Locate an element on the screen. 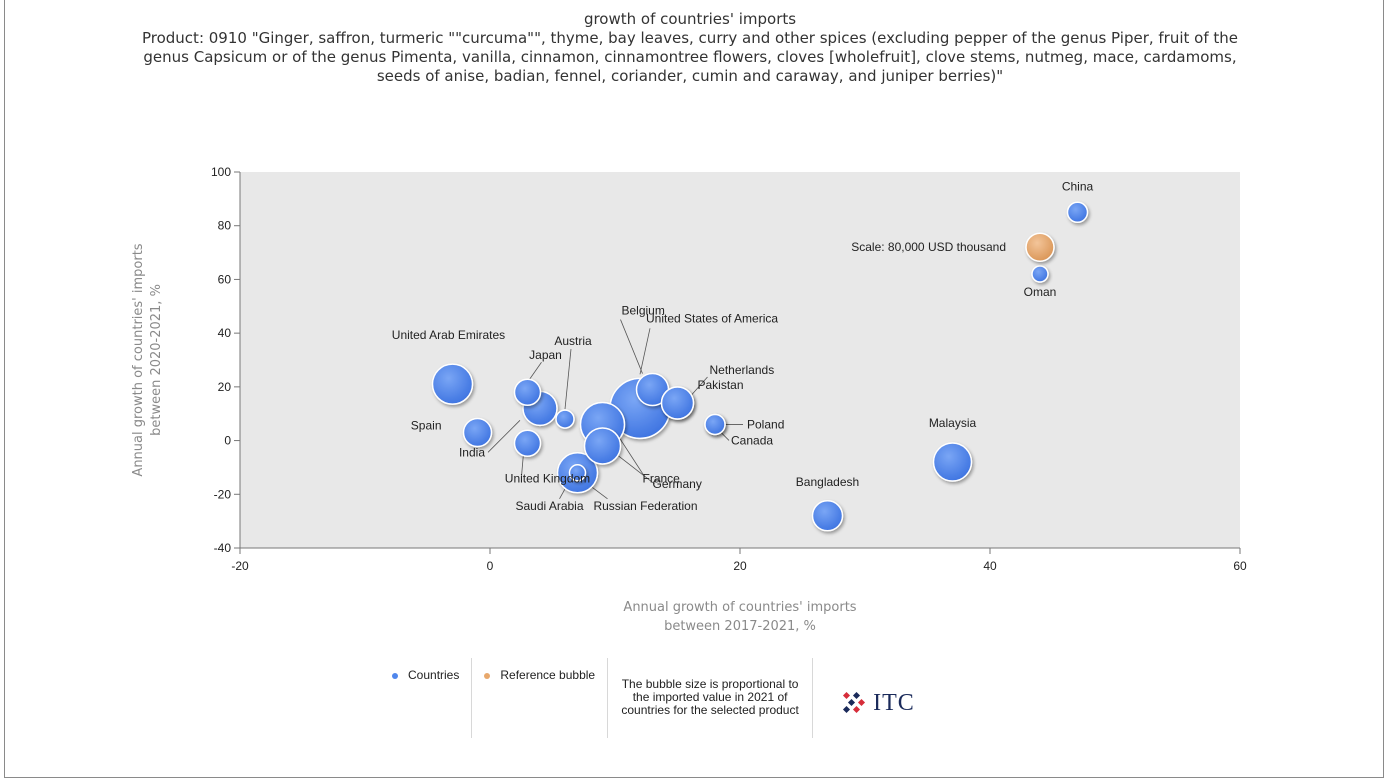  legend-label-reference: Reference bubble is located at coordinates (548, 675).